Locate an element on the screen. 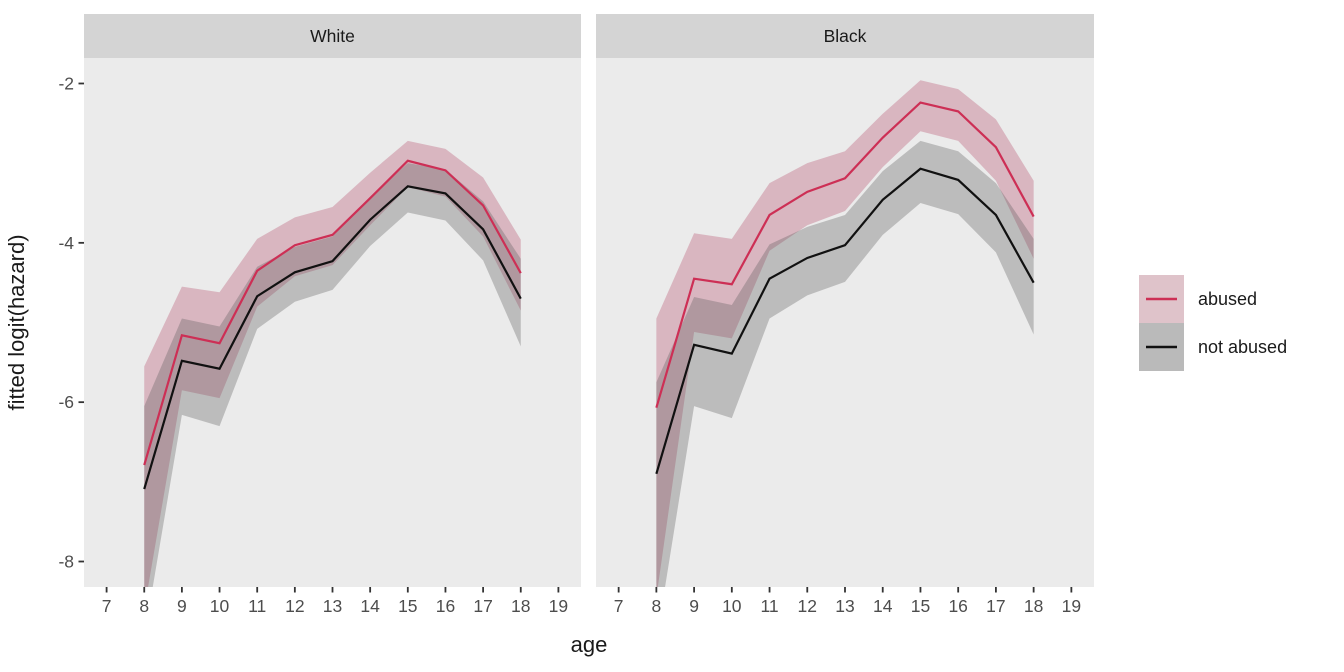 The image size is (1344, 672). facet-strip-black is located at coordinates (845, 36).